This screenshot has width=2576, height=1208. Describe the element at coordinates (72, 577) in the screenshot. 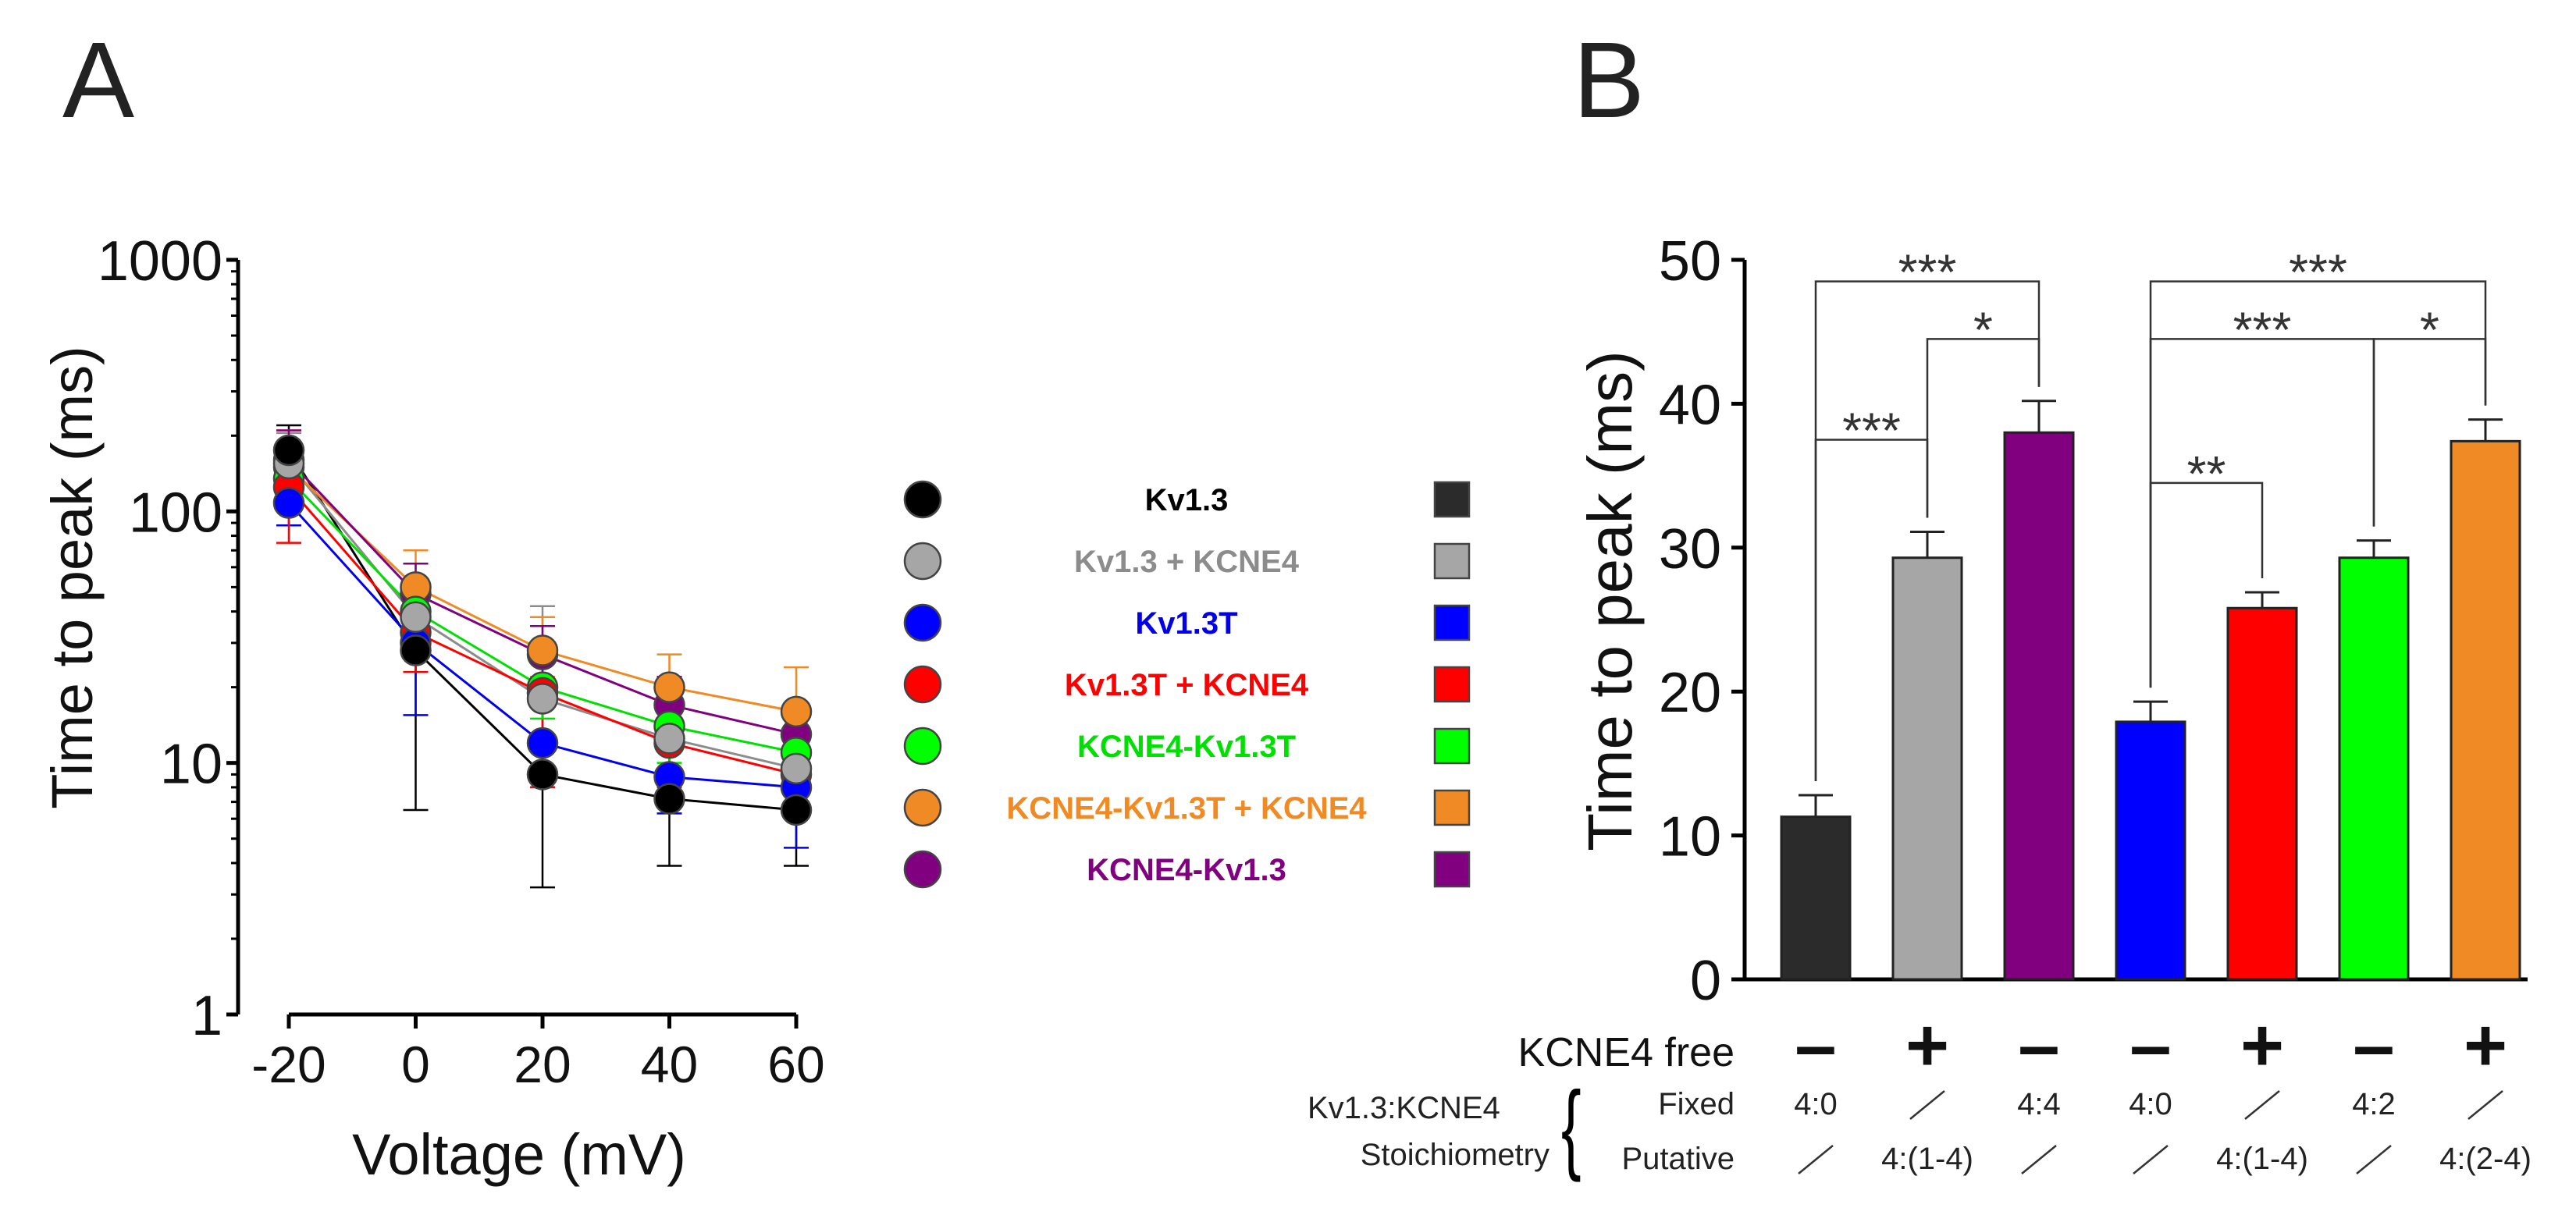

I see `panel-a-y-label: Time to peak (ms)` at that location.